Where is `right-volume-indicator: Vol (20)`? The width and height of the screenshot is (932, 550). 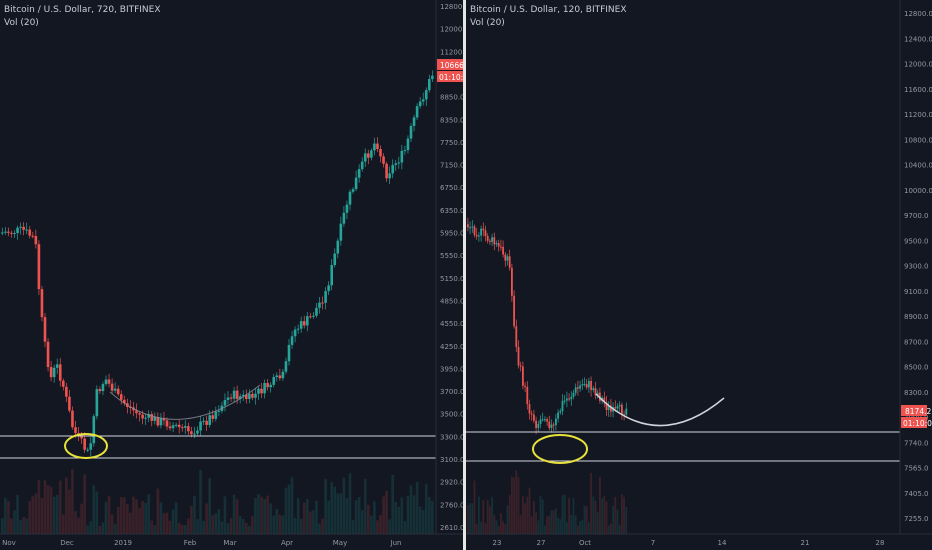 right-volume-indicator: Vol (20) is located at coordinates (487, 23).